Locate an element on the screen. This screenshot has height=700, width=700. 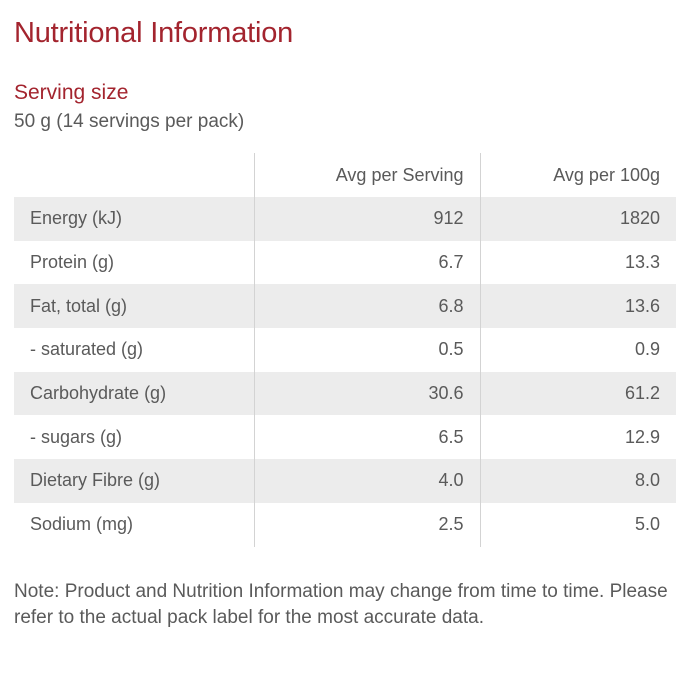
value-per-100g: 5.0 is located at coordinates (577, 524).